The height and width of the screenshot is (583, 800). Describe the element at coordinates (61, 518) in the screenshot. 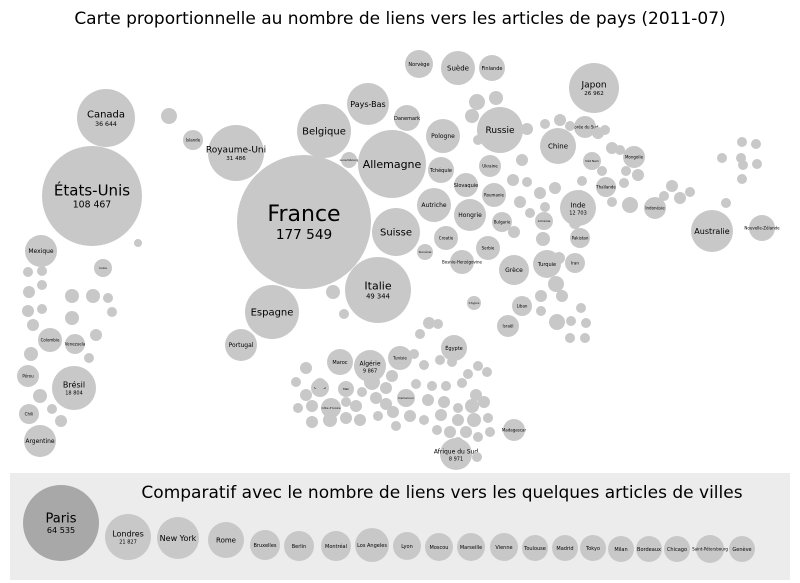

I see `bubble-label: Paris` at that location.